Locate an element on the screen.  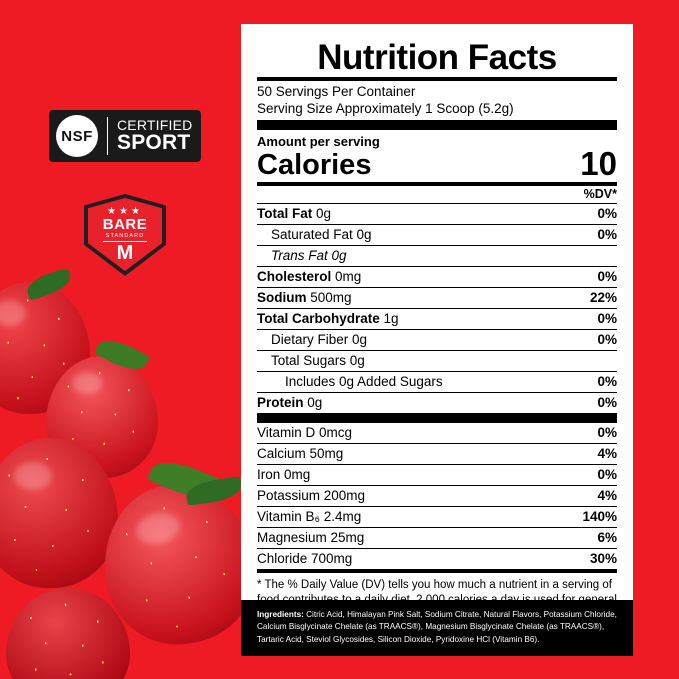
micronutrient-daily-value: 6% is located at coordinates (607, 538).